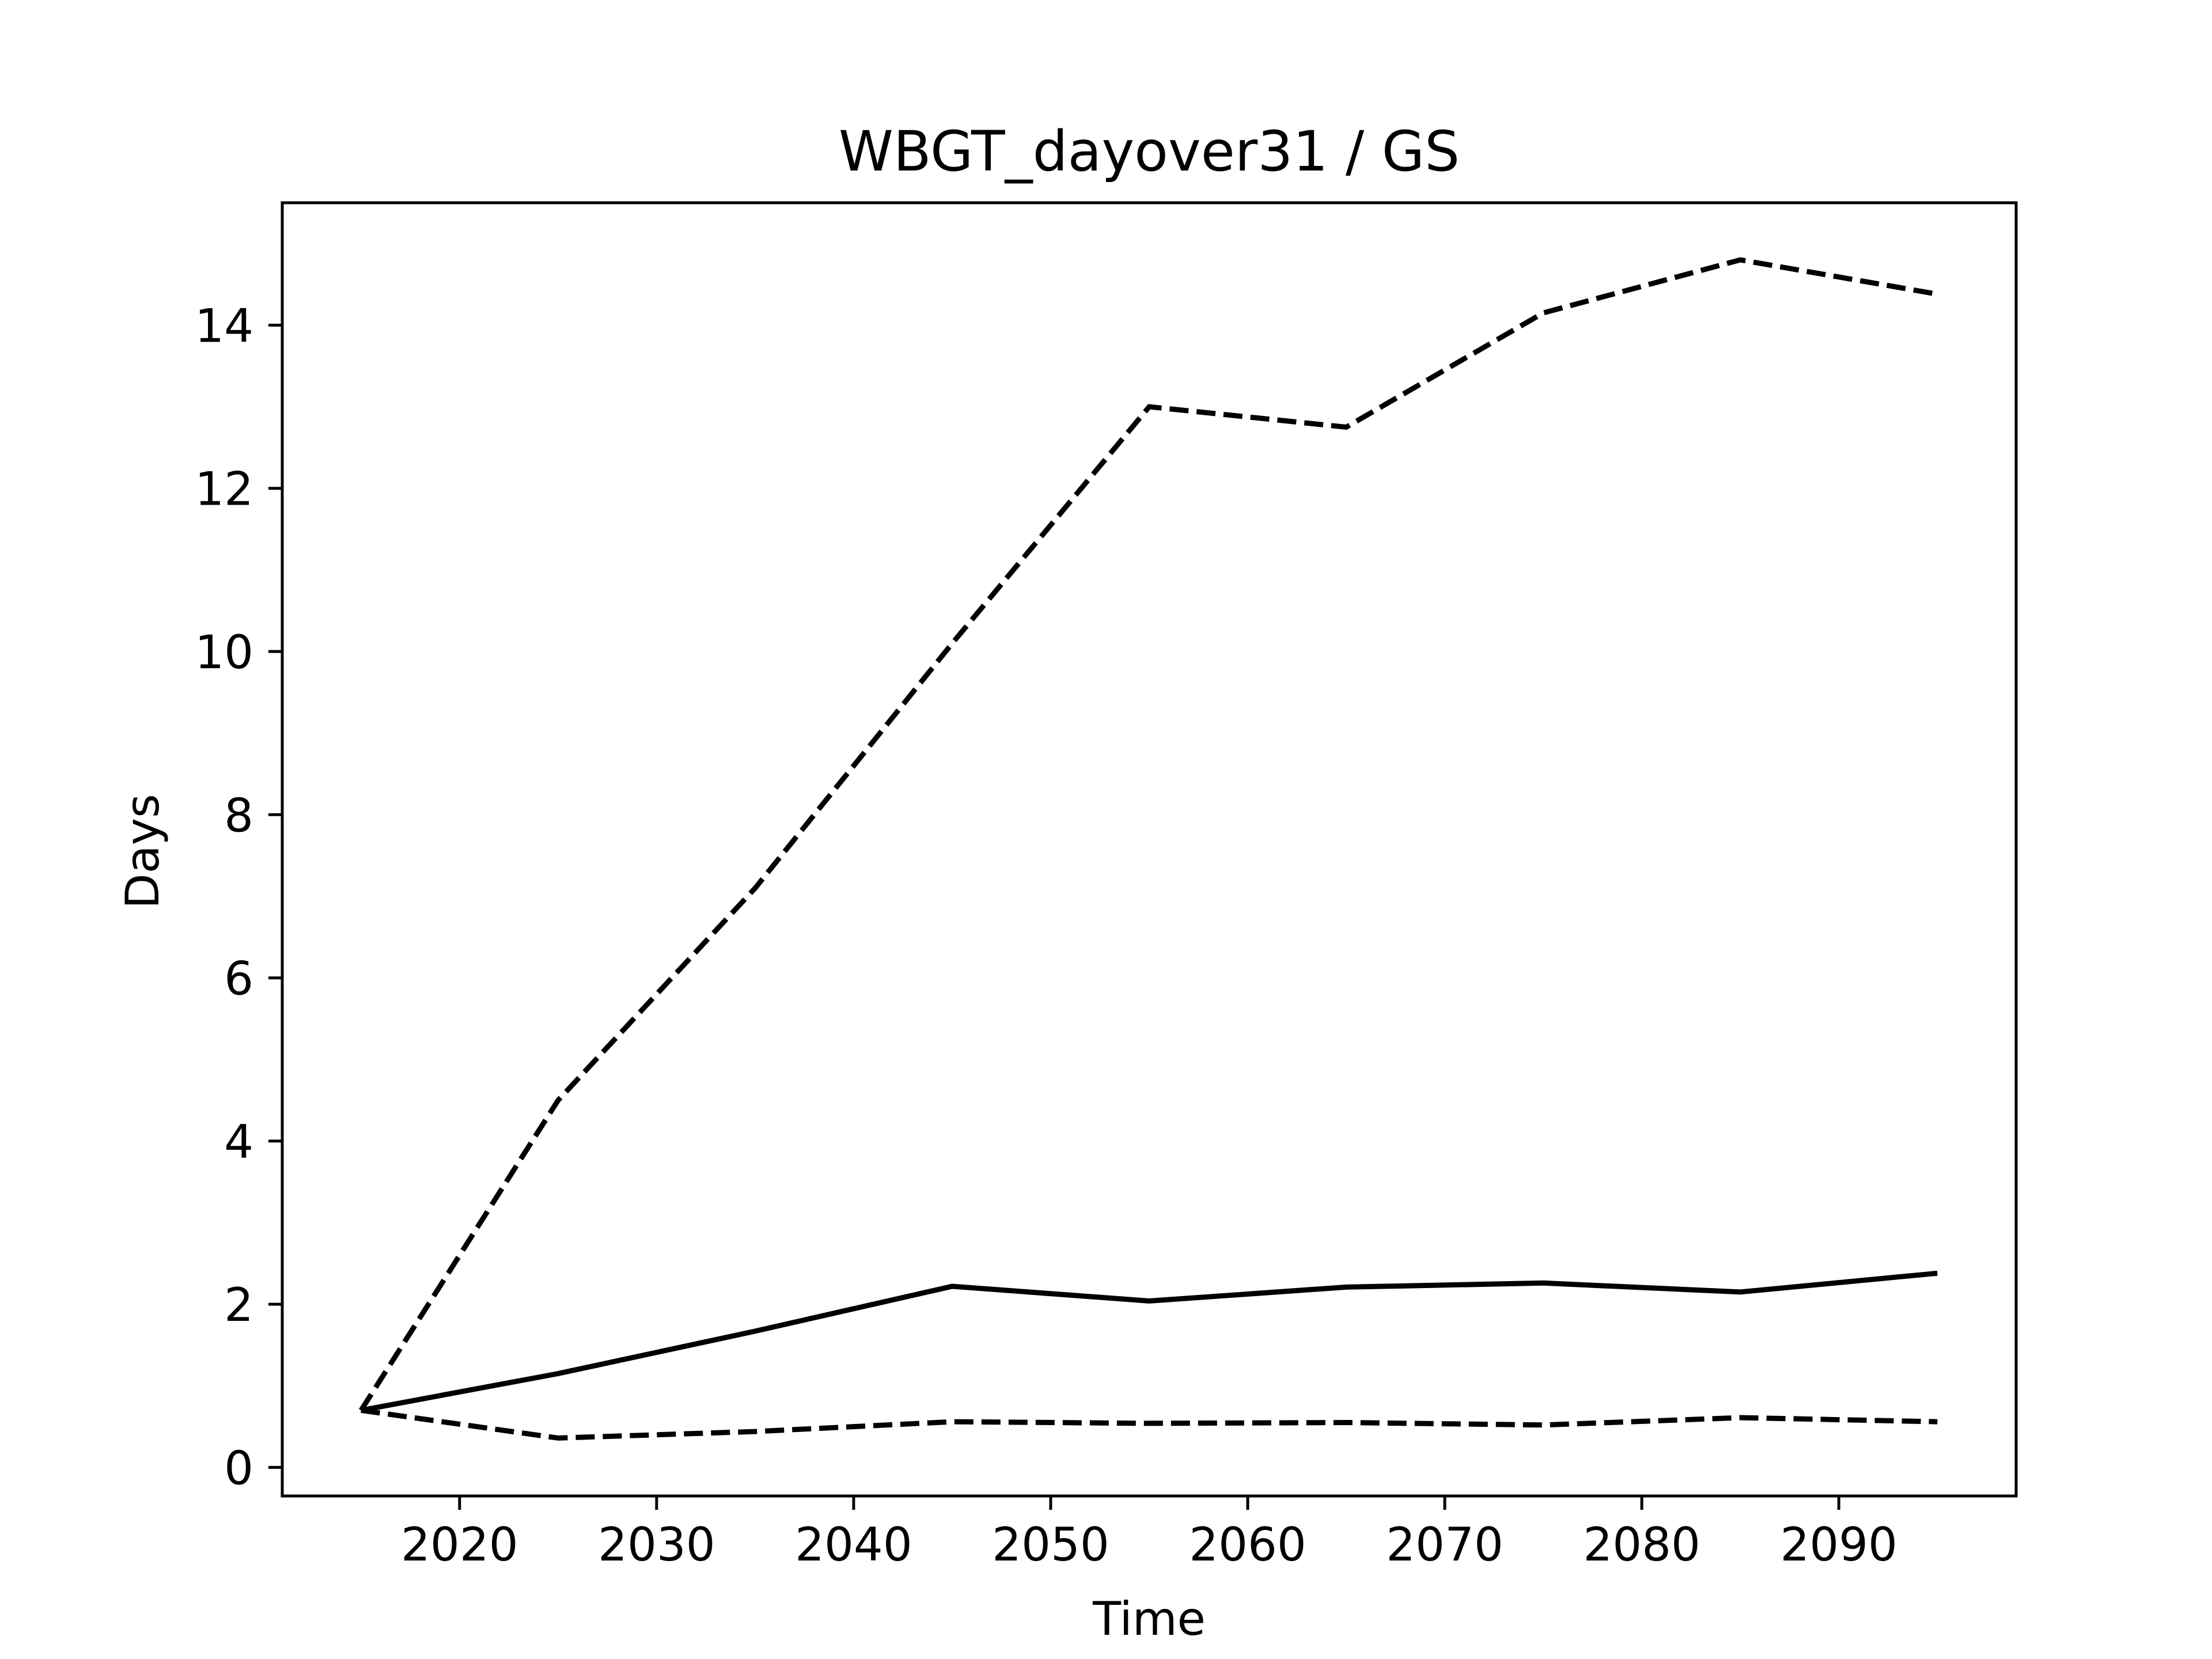 The width and height of the screenshot is (2212, 1659). Describe the element at coordinates (1641, 1544) in the screenshot. I see `x-tick-label: 2080` at that location.